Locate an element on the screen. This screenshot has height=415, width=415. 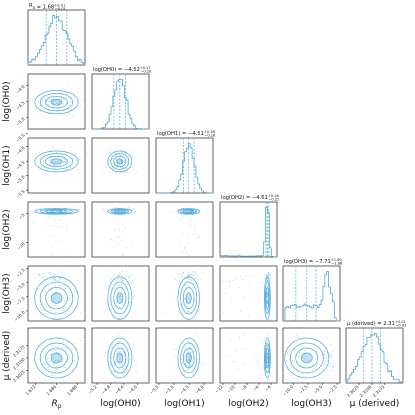
panel-log(OH3)-vs-R_p is located at coordinates (56, 293).